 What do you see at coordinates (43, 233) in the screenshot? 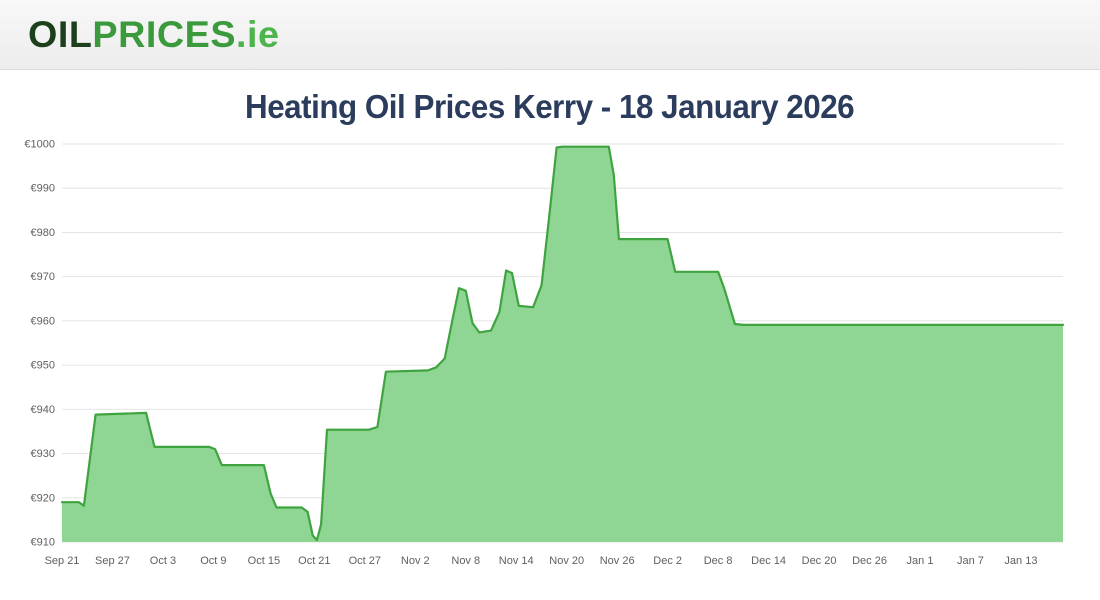
I see `y-tick-label: €980` at bounding box center [43, 233].